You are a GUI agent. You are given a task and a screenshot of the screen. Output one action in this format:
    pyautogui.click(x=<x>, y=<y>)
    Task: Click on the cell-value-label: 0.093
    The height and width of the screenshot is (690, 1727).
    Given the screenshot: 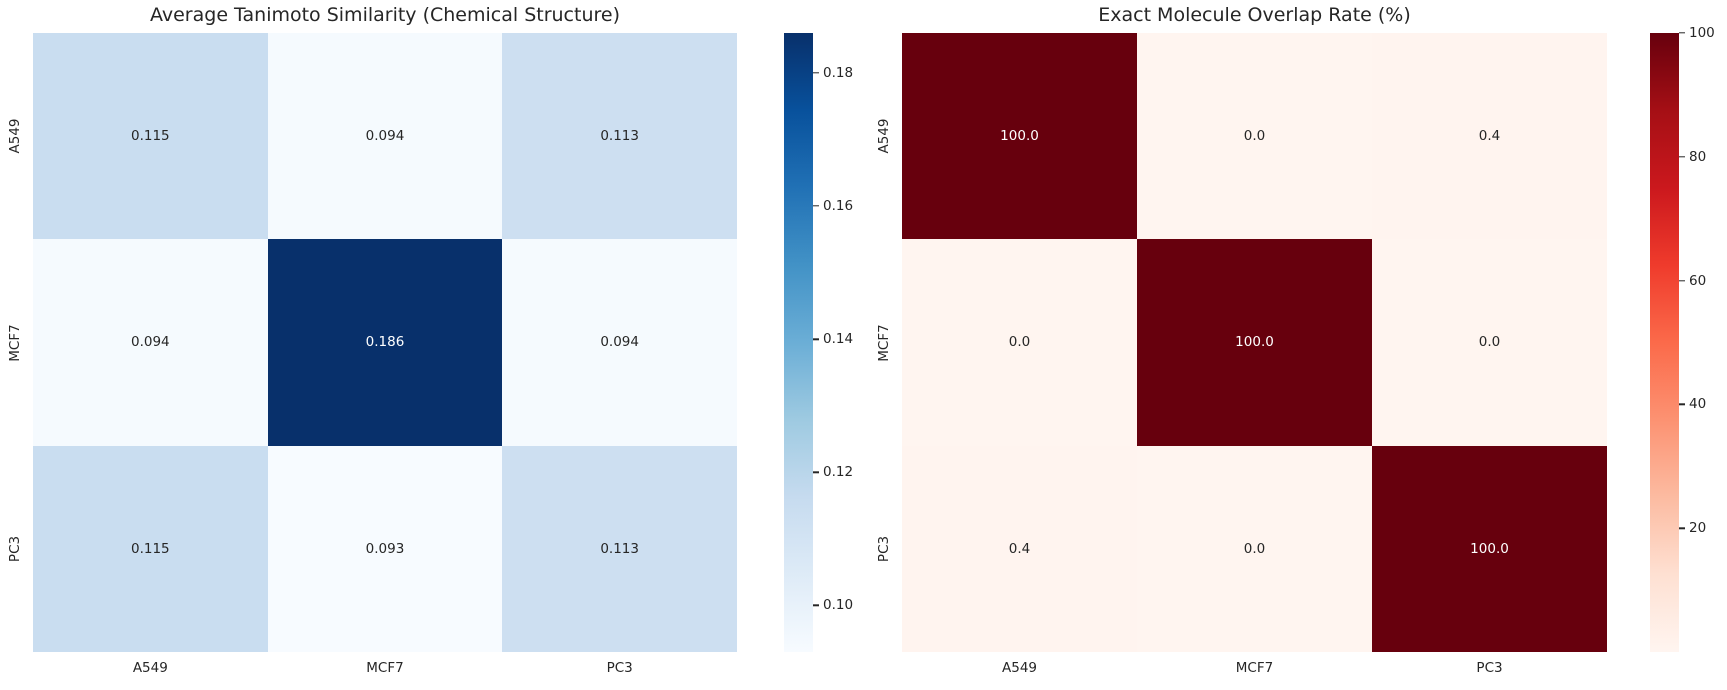 What is the action you would take?
    pyautogui.click(x=385, y=548)
    